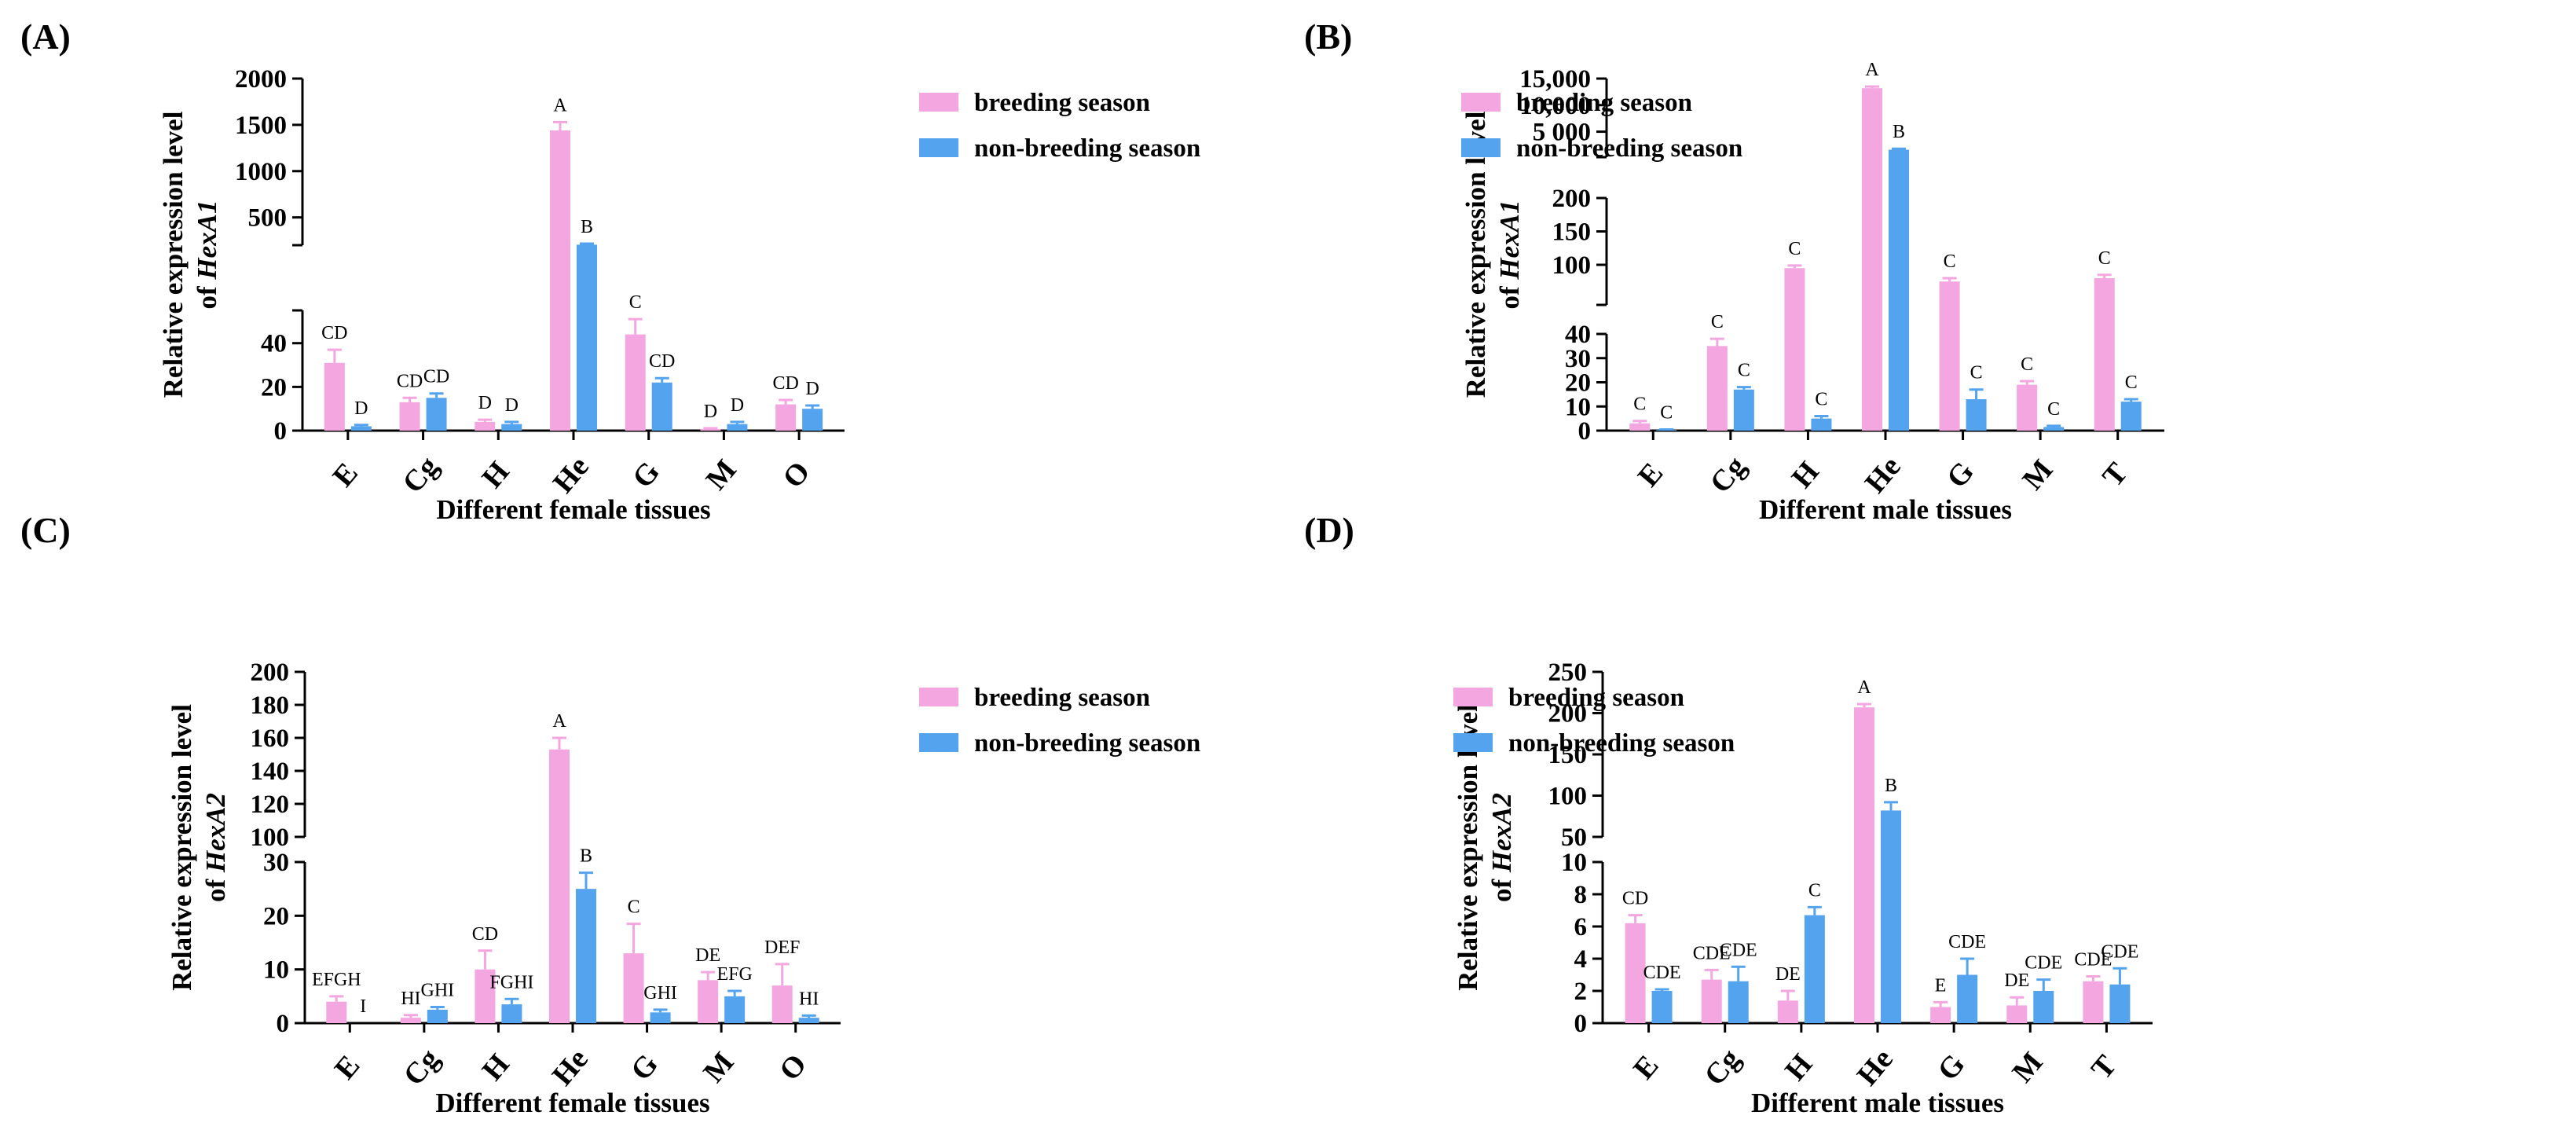 The width and height of the screenshot is (2576, 1130). What do you see at coordinates (270, 739) in the screenshot?
I see `y-tick-label: 160` at bounding box center [270, 739].